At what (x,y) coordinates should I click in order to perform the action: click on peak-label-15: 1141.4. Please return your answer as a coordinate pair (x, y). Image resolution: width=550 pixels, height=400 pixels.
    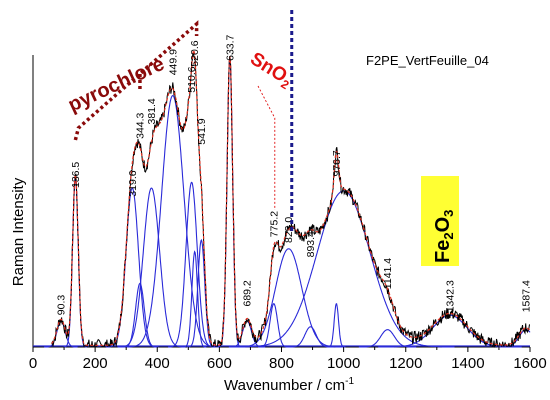
    Looking at the image, I should click on (388, 273).